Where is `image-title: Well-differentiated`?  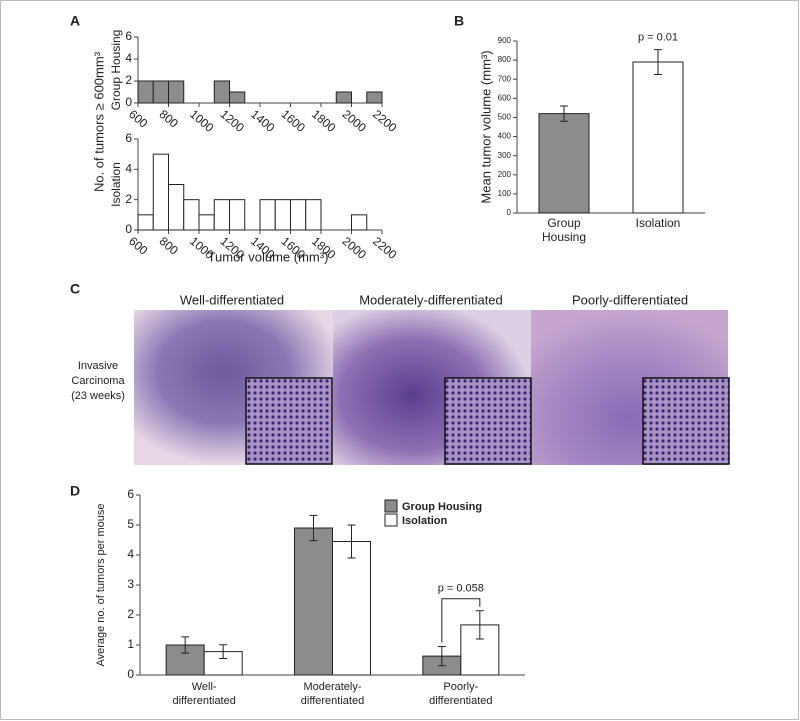 image-title: Well-differentiated is located at coordinates (232, 299).